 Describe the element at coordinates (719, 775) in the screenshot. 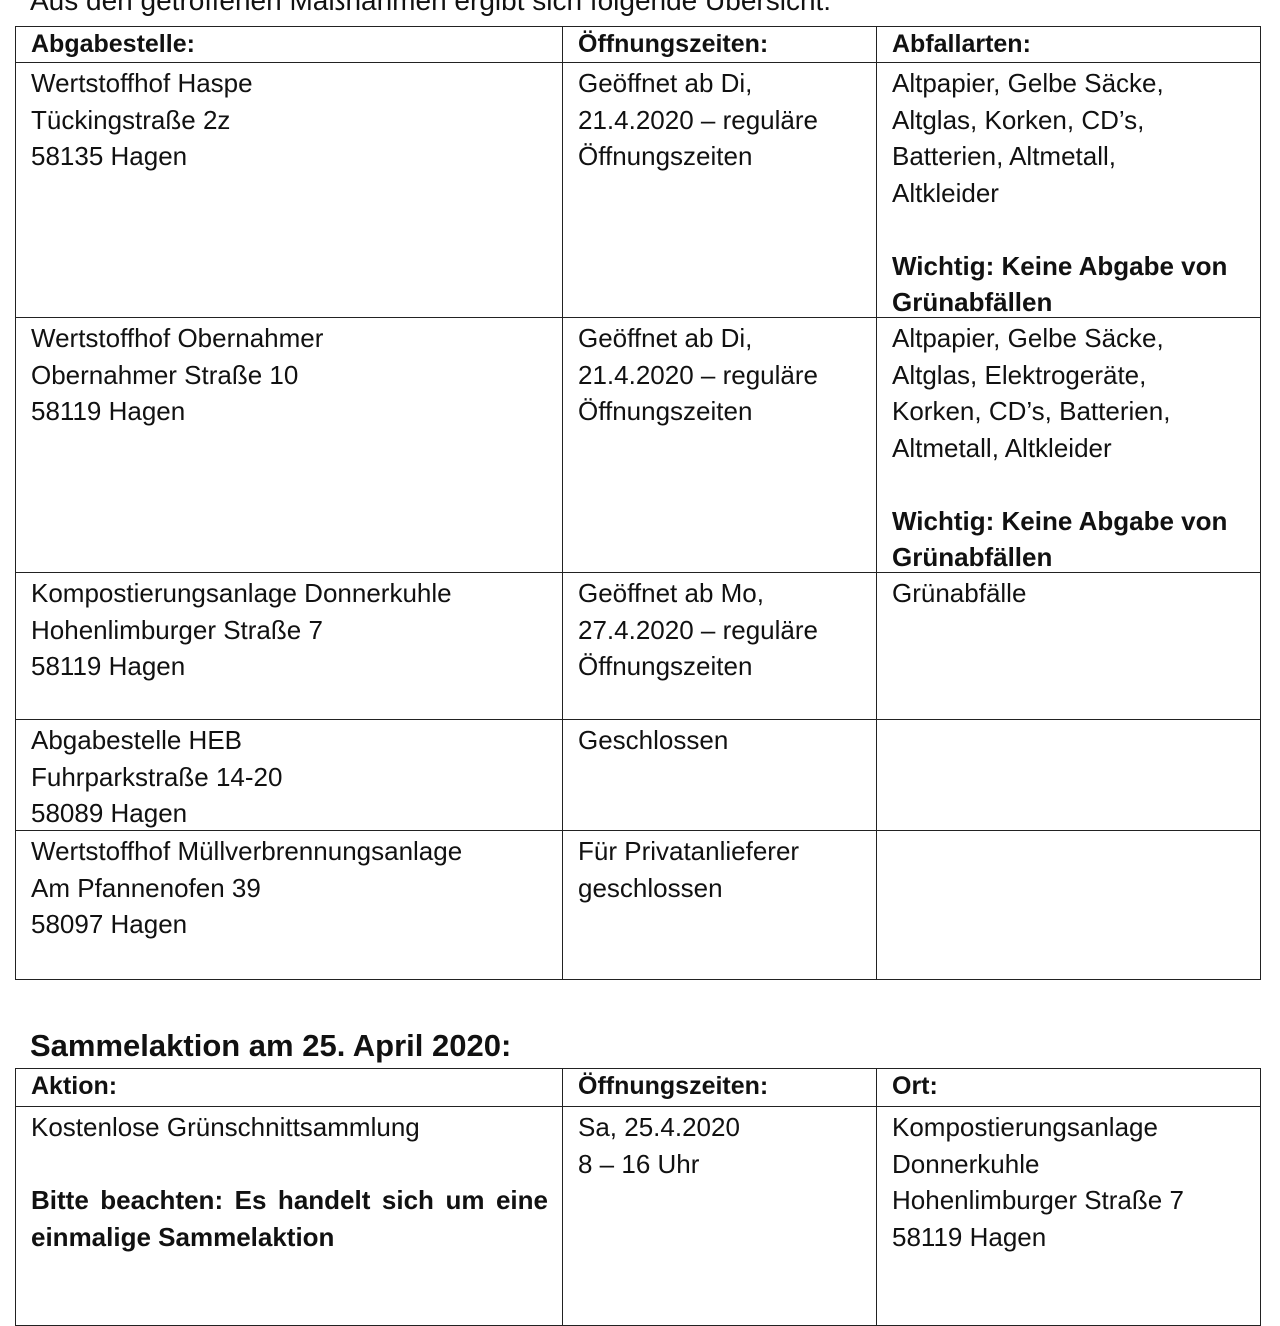

I see `hours-cell: Geschlossen` at that location.